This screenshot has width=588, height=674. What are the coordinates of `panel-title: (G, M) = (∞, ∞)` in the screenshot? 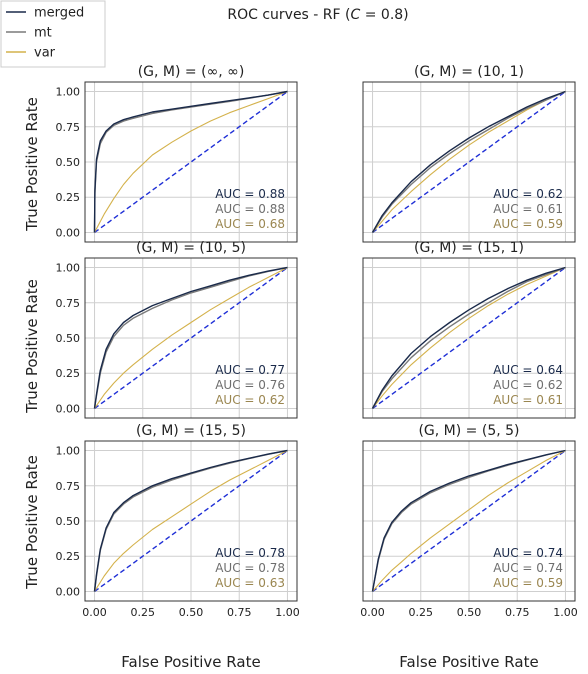 It's located at (191, 72).